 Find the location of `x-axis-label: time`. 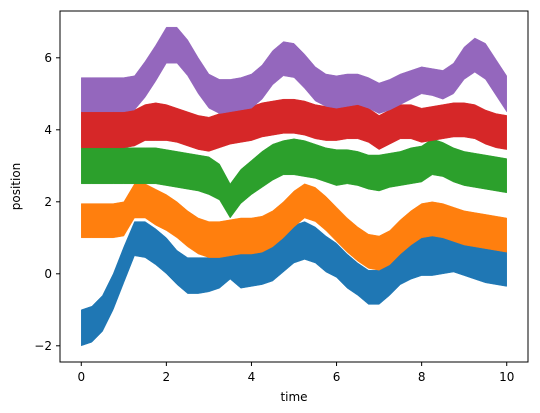

x-axis-label: time is located at coordinates (293, 397).